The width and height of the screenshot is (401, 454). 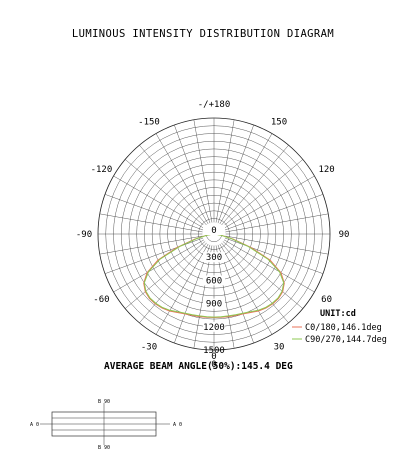 I want to click on legend-label-c0: C0/180,146.1deg, so click(x=343, y=328).